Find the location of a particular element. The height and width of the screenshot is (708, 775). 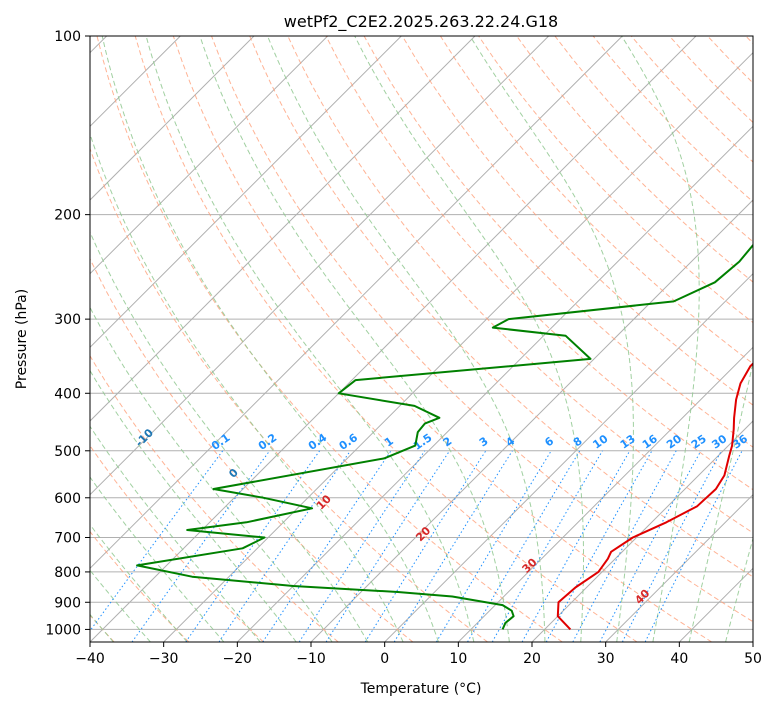

x-tick-label: 20 is located at coordinates (532, 659).